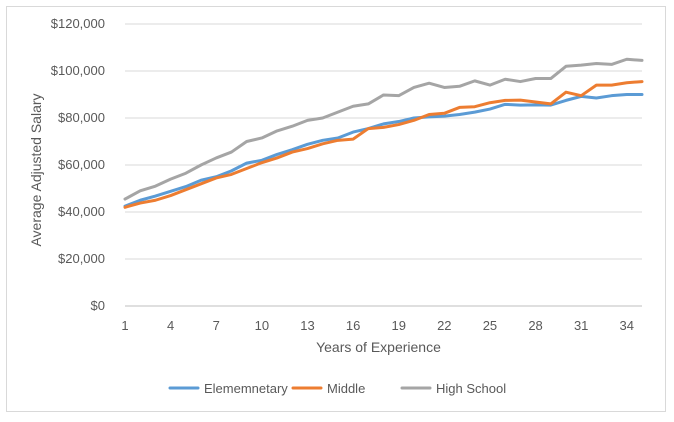 The image size is (674, 422). I want to click on x-tick-label: 16, so click(353, 325).